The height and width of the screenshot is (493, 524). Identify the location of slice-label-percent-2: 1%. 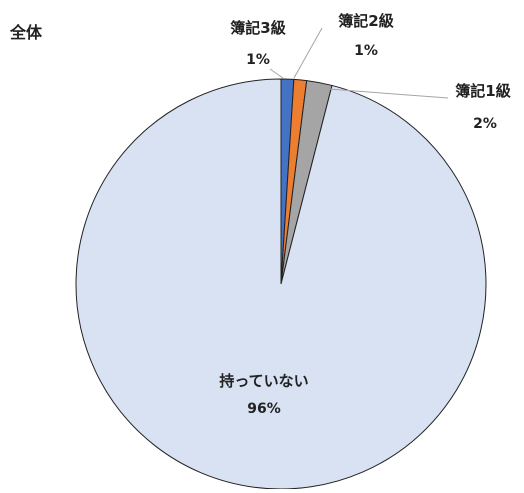
(366, 51).